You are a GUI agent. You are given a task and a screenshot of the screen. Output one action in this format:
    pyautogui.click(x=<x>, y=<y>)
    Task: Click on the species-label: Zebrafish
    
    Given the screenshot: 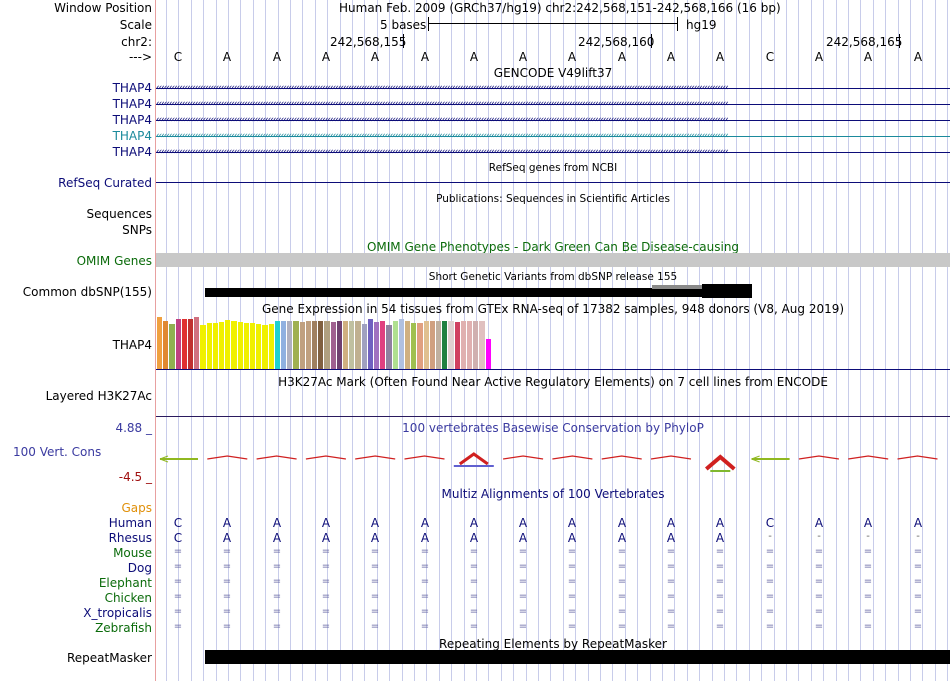 What is the action you would take?
    pyautogui.click(x=123, y=628)
    